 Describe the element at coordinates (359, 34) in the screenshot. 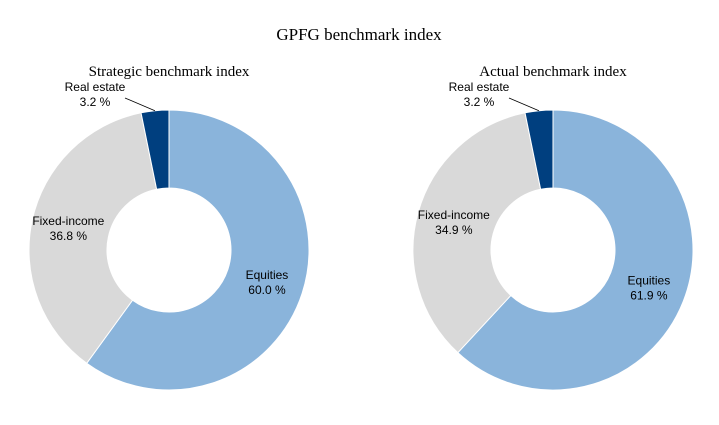

I see `page-title: GPFG benchmark index` at that location.